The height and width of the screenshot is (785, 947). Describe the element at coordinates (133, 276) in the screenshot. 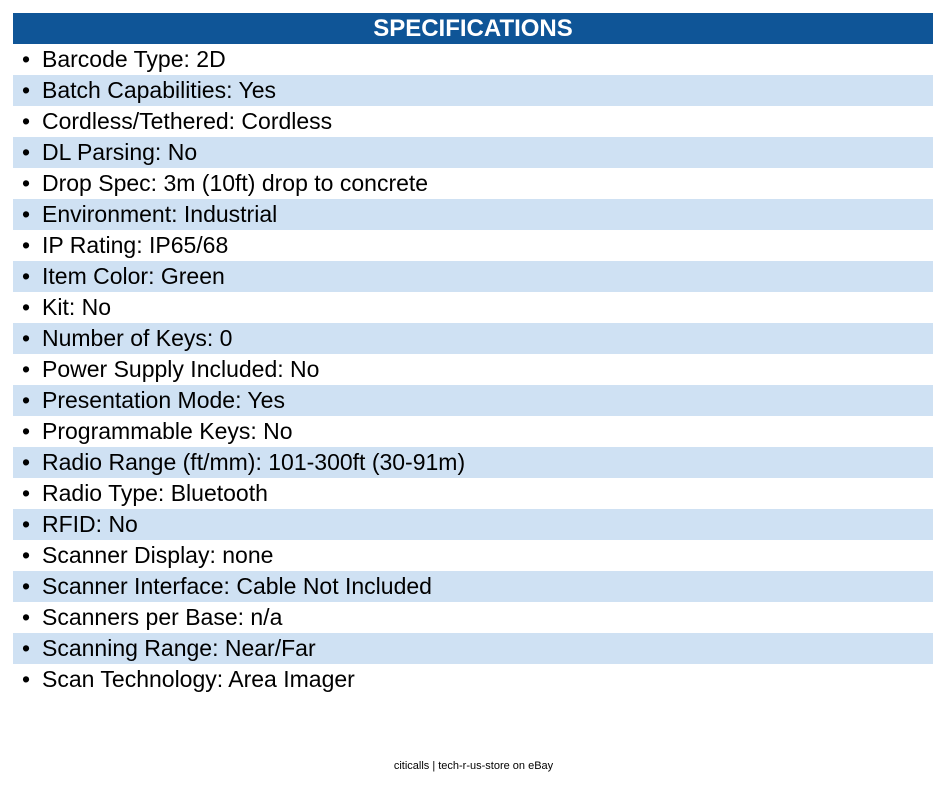

I see `spec-text: Item Color: Green` at that location.